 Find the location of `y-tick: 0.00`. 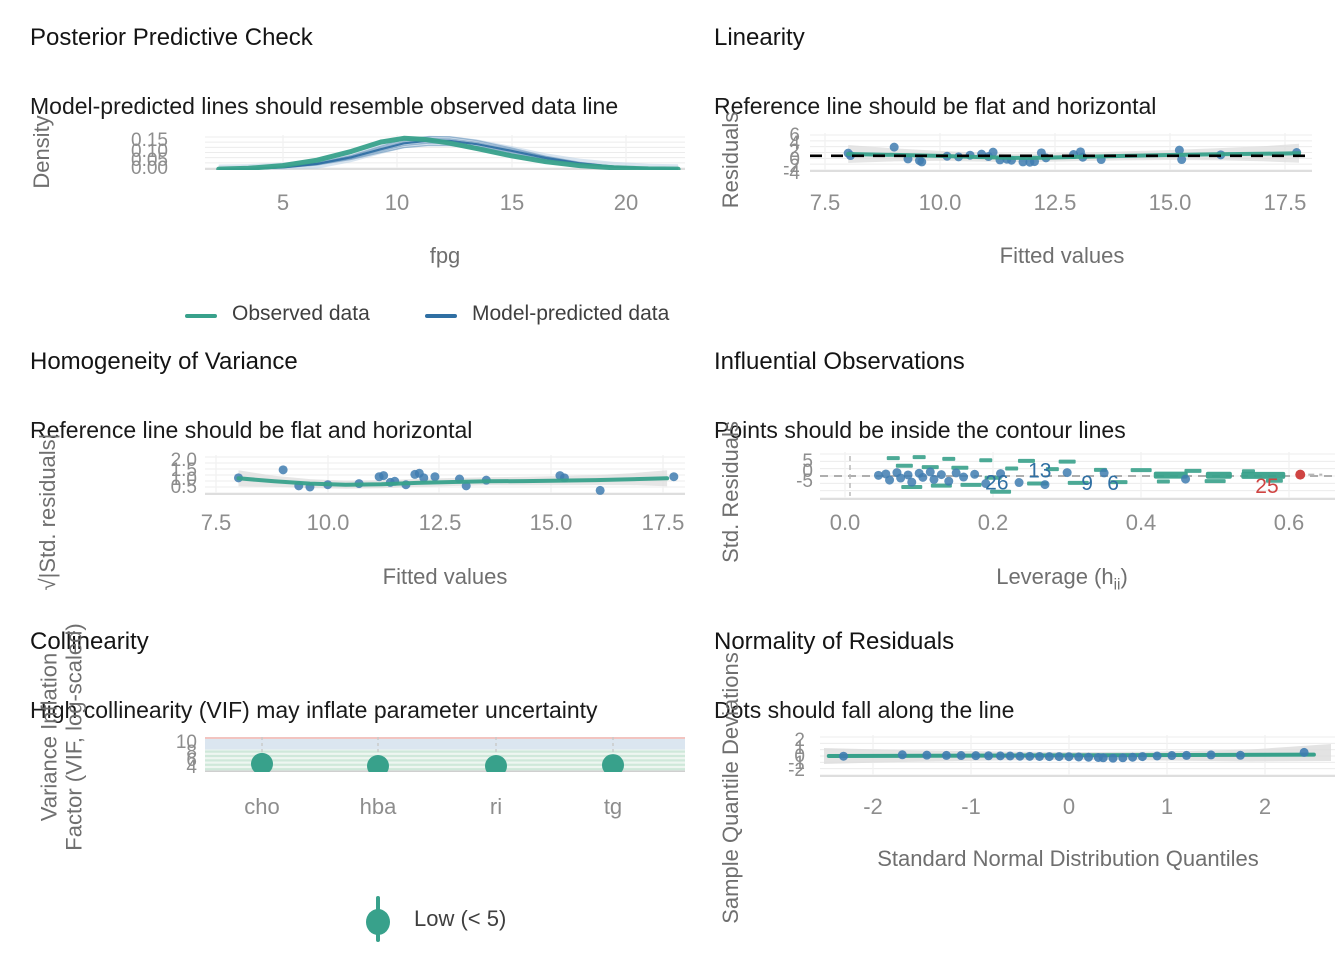

y-tick: 0.00 is located at coordinates (149, 168).